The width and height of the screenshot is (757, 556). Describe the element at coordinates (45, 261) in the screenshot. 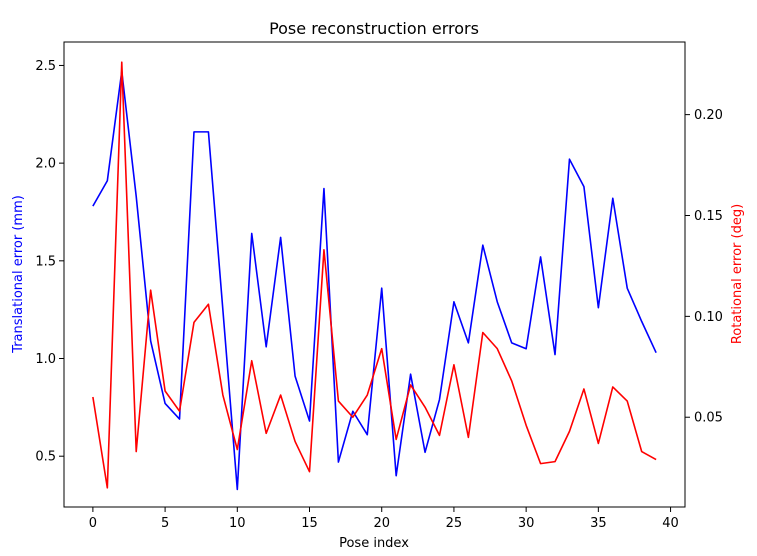

I see `y-left-tick-label: 1.5` at that location.